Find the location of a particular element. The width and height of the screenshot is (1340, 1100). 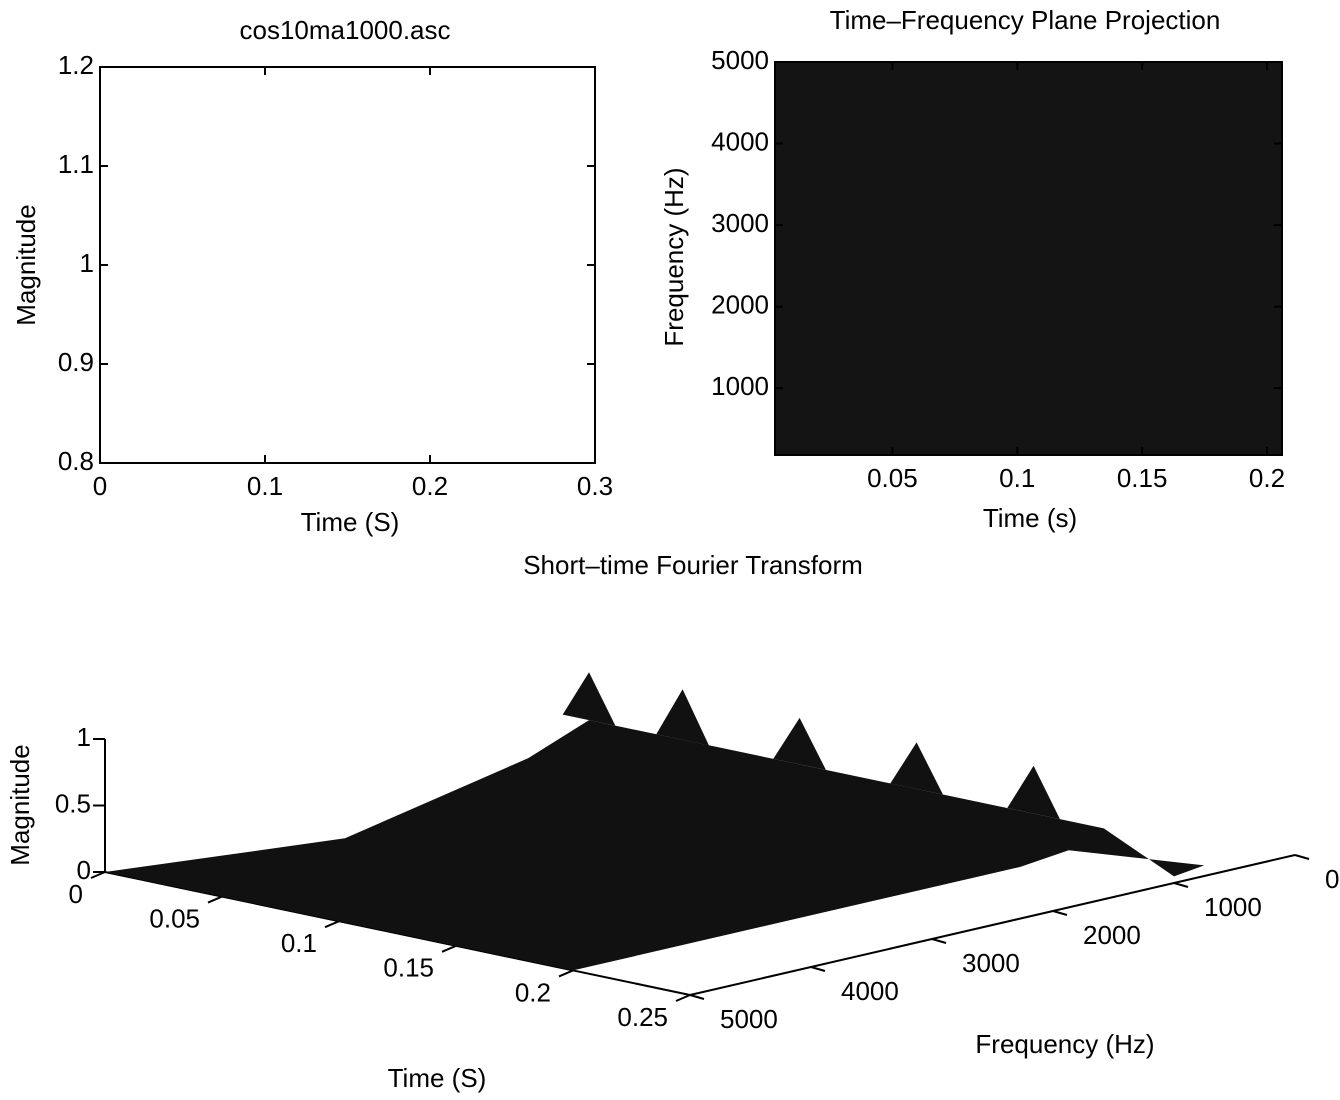

spectrogram-image is located at coordinates (1028, 258).